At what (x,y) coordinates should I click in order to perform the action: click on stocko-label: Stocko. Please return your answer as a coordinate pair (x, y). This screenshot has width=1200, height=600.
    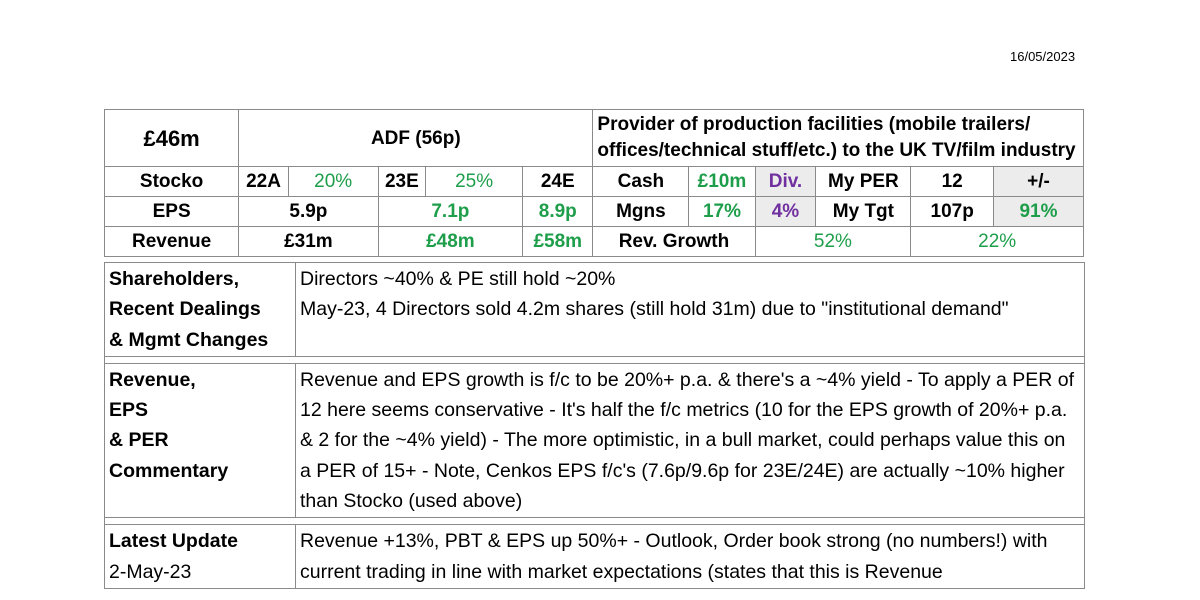
    Looking at the image, I should click on (171, 181).